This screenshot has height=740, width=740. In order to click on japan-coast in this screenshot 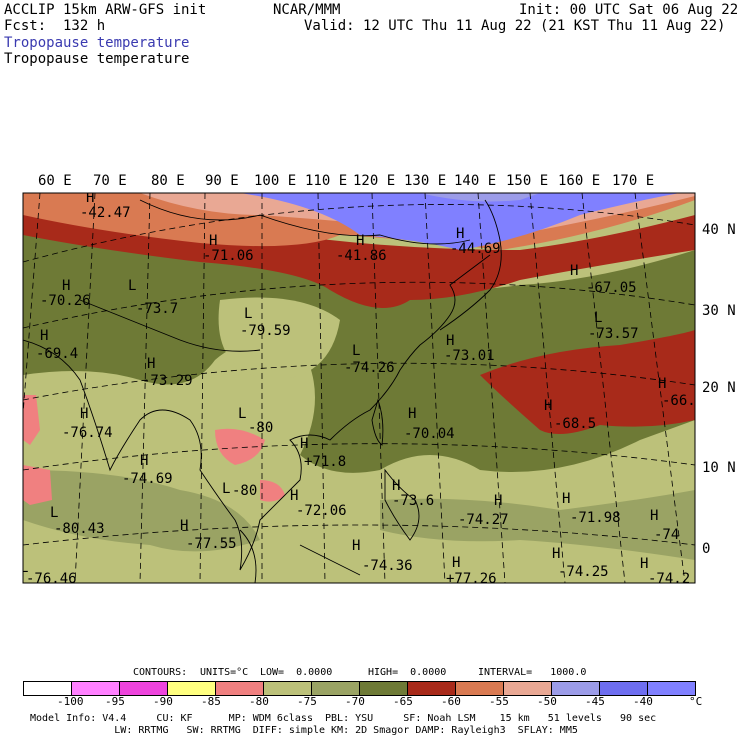, I will do `click(470, 265)`.